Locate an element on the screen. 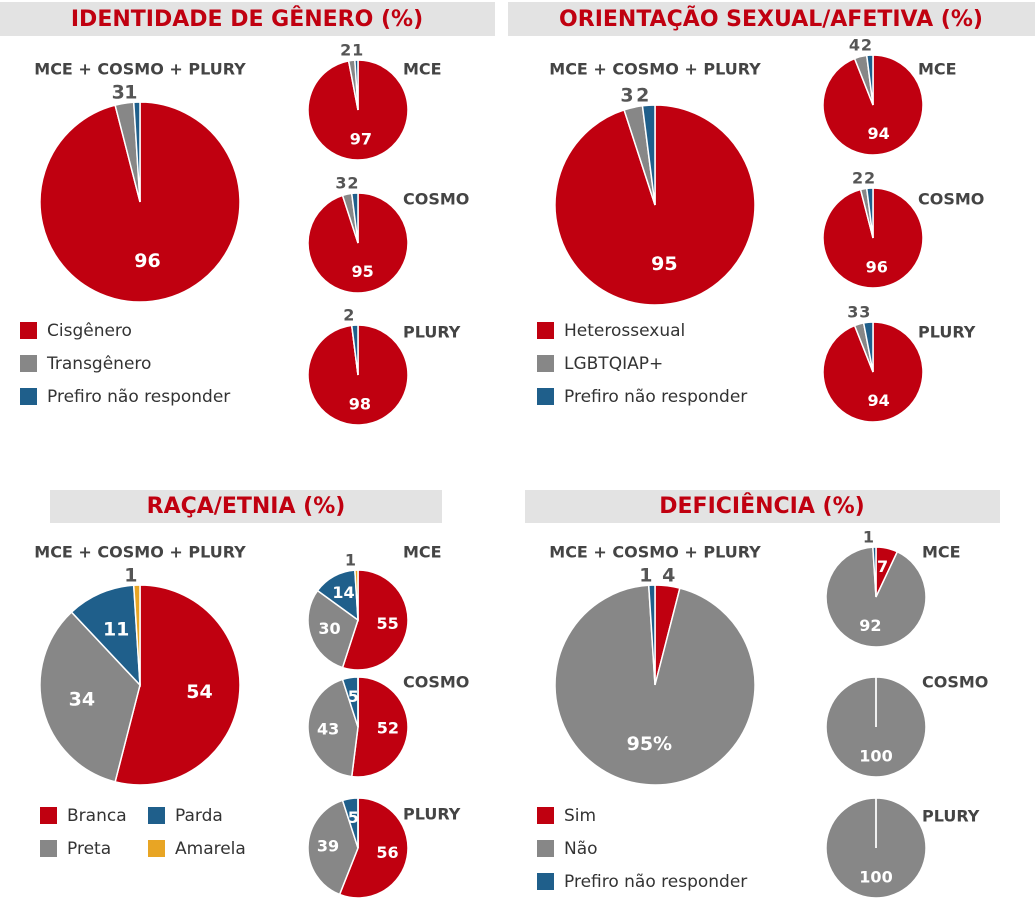 Image resolution: width=1035 pixels, height=901 pixels. legend-label: Transgênero is located at coordinates (98, 364).